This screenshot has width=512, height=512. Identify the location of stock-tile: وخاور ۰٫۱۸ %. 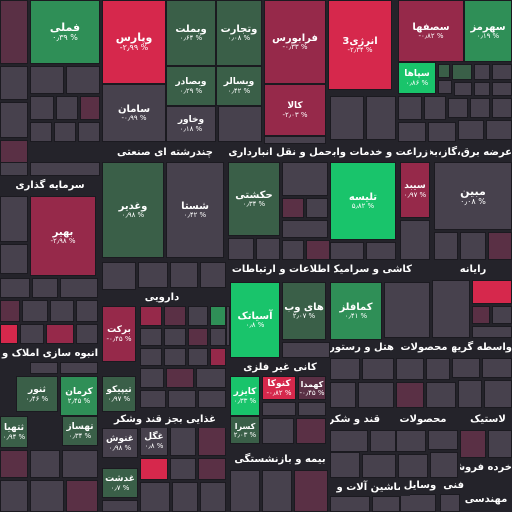
(191, 124).